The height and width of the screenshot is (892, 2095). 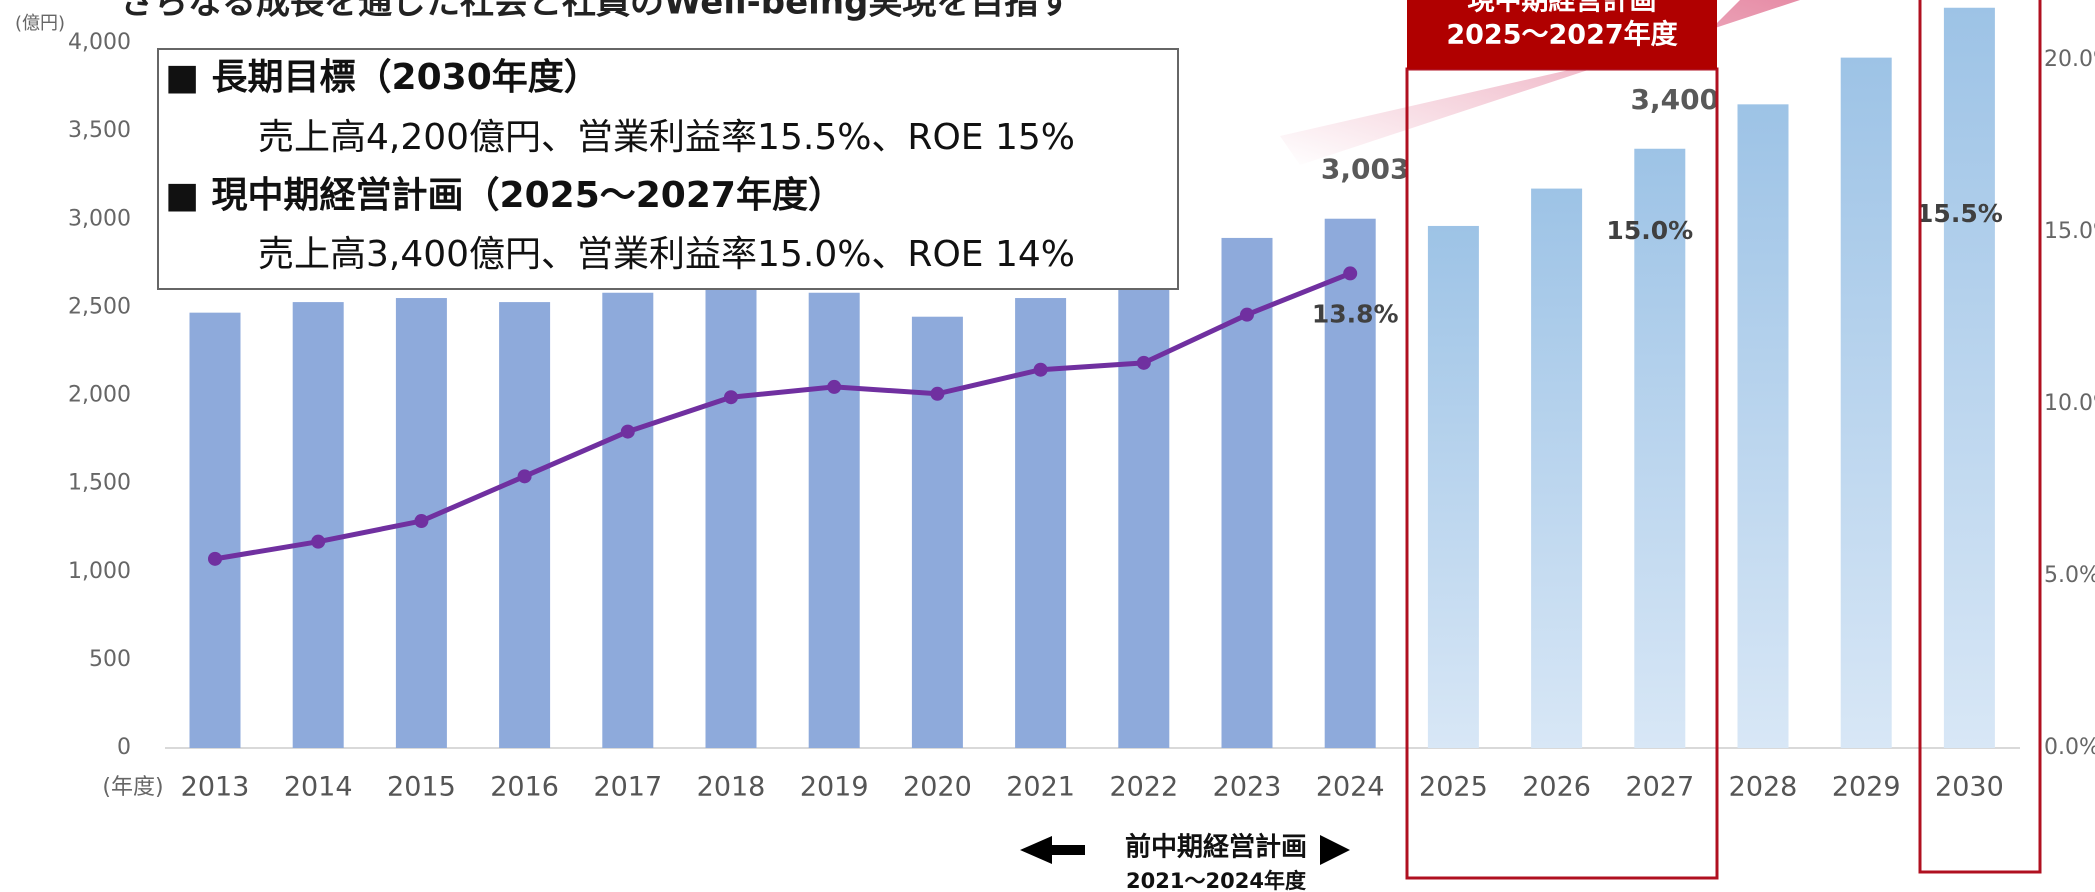 What do you see at coordinates (1969, 787) in the screenshot?
I see `x-tick-label: 2030` at bounding box center [1969, 787].